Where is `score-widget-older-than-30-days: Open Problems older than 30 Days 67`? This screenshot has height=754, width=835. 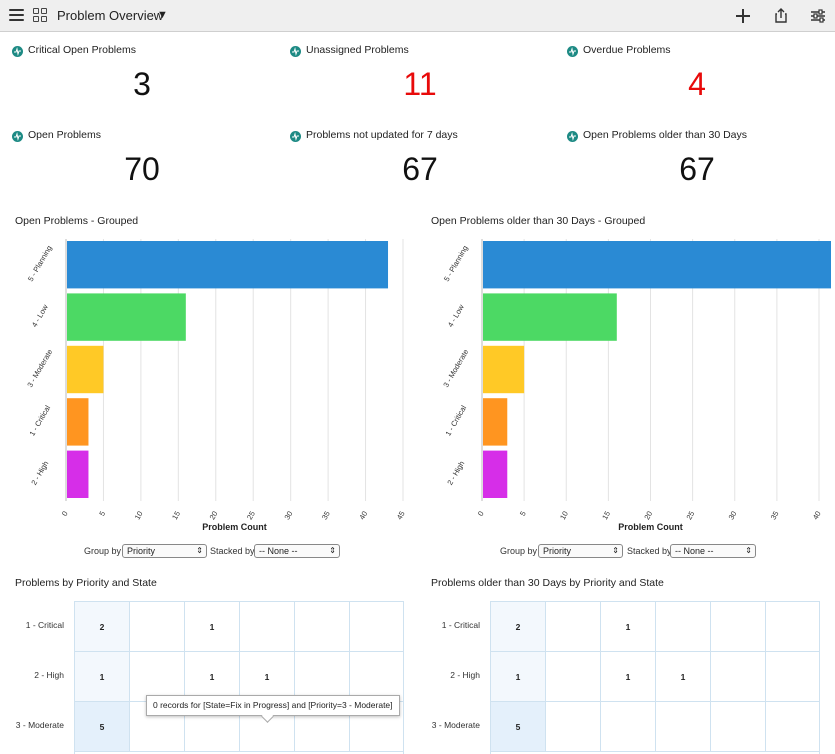 score-widget-older-than-30-days: Open Problems older than 30 Days 67 is located at coordinates (701, 164).